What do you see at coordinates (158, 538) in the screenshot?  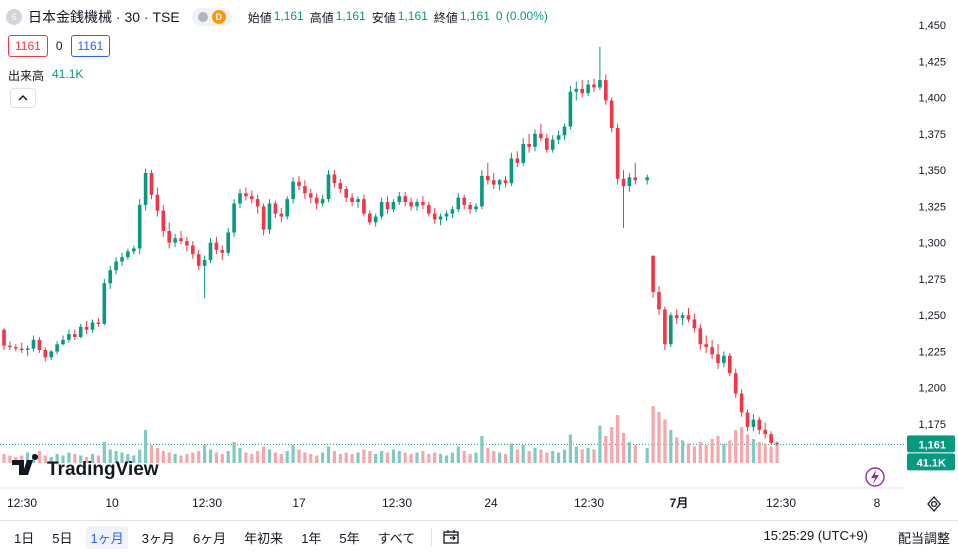 I see `range-button: 3ヶ月` at bounding box center [158, 538].